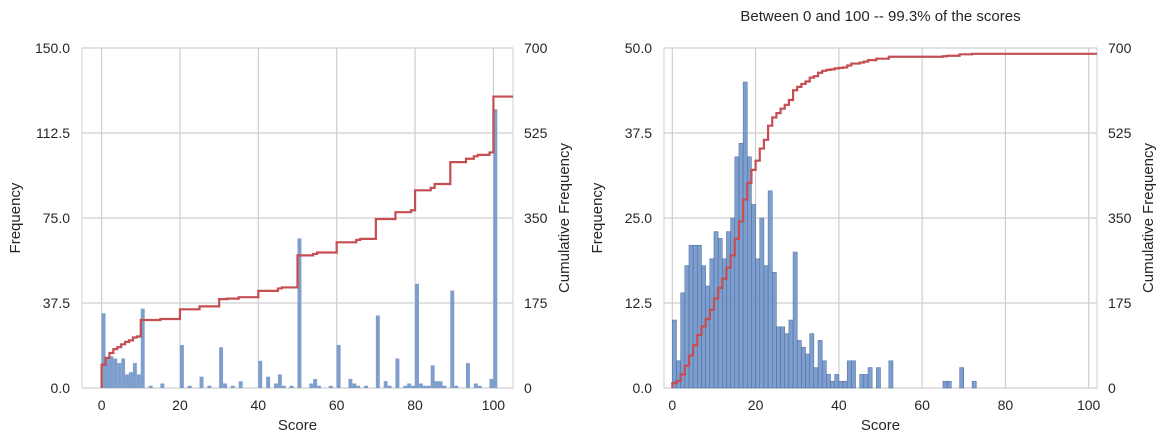  I want to click on y2-tick-label: 175, so click(536, 303).